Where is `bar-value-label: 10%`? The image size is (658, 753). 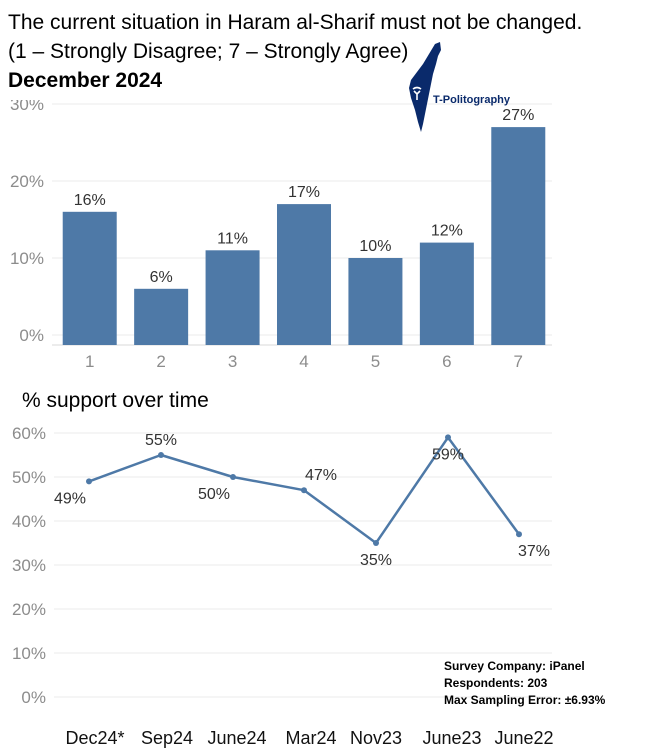 bar-value-label: 10% is located at coordinates (375, 246).